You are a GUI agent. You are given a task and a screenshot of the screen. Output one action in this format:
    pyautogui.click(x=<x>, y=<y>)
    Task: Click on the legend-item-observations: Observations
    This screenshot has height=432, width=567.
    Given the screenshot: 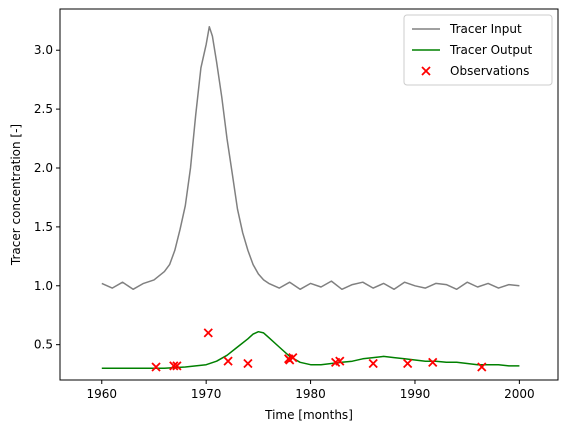 What is the action you would take?
    pyautogui.click(x=475, y=71)
    